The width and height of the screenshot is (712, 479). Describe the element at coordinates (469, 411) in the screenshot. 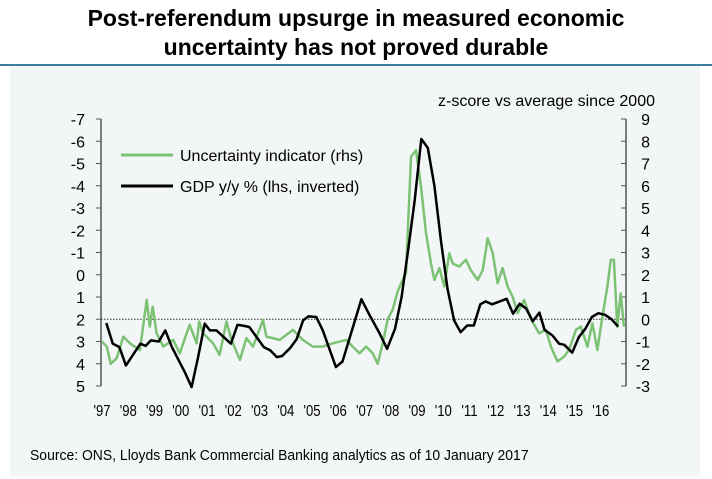

I see `x-tick-label: '11` at that location.